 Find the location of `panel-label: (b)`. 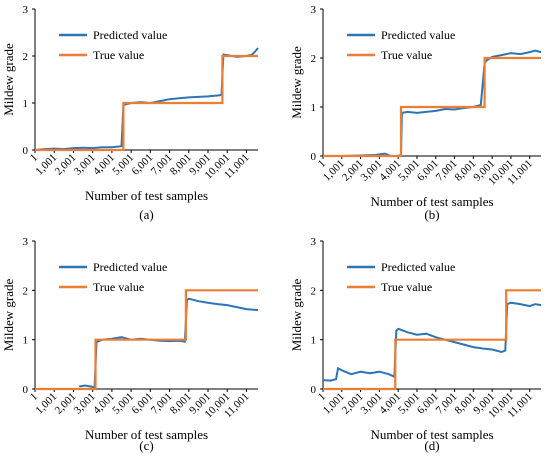

panel-label: (b) is located at coordinates (431, 214).